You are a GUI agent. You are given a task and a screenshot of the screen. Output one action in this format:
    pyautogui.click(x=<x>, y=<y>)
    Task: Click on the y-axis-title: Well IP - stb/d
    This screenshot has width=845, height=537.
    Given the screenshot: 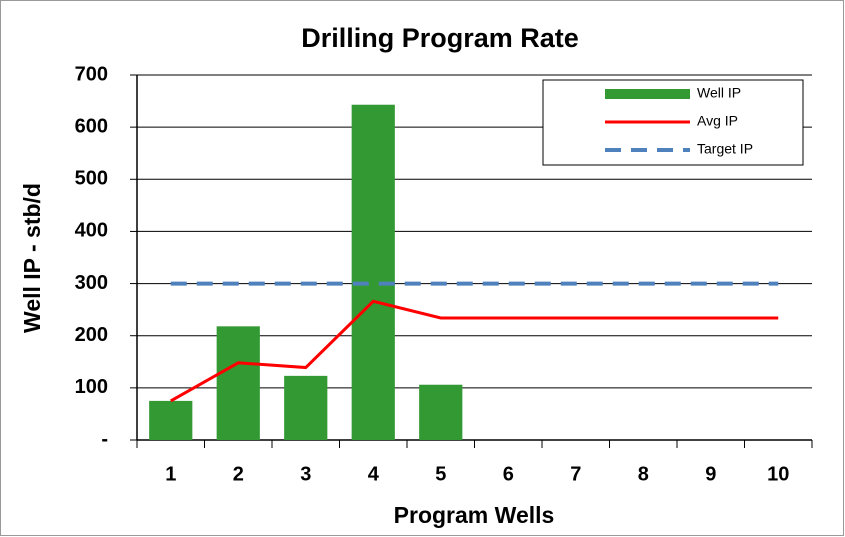 What is the action you would take?
    pyautogui.click(x=32, y=258)
    